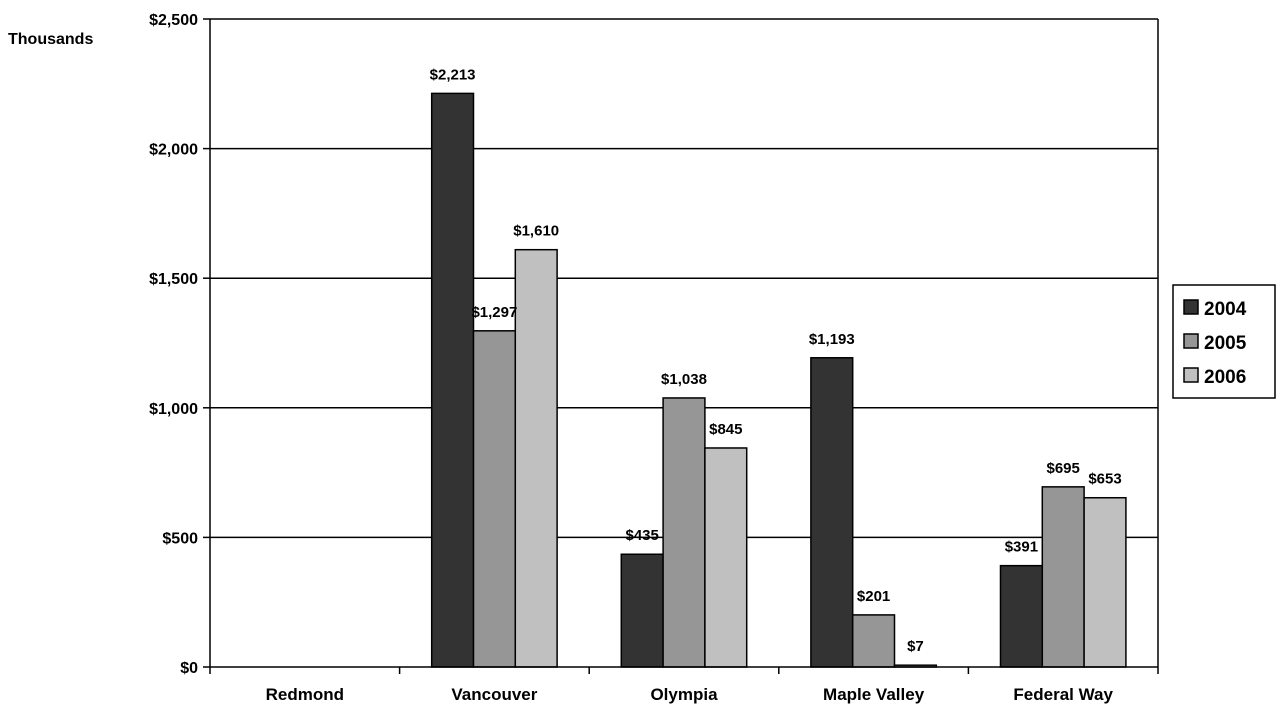 The image size is (1280, 713). I want to click on x-tick-label: Olympia, so click(684, 694).